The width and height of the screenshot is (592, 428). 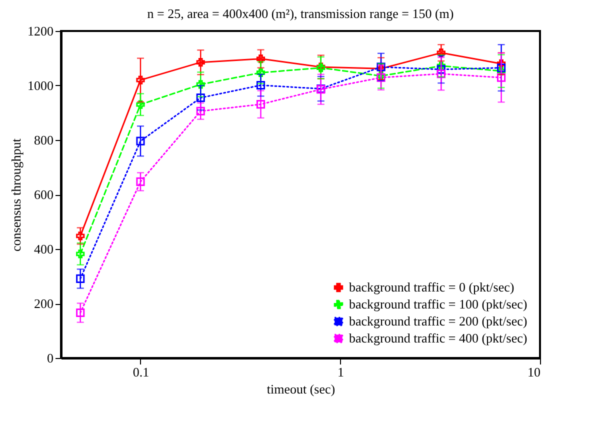 I want to click on x-tick-label: 10, so click(x=534, y=372).